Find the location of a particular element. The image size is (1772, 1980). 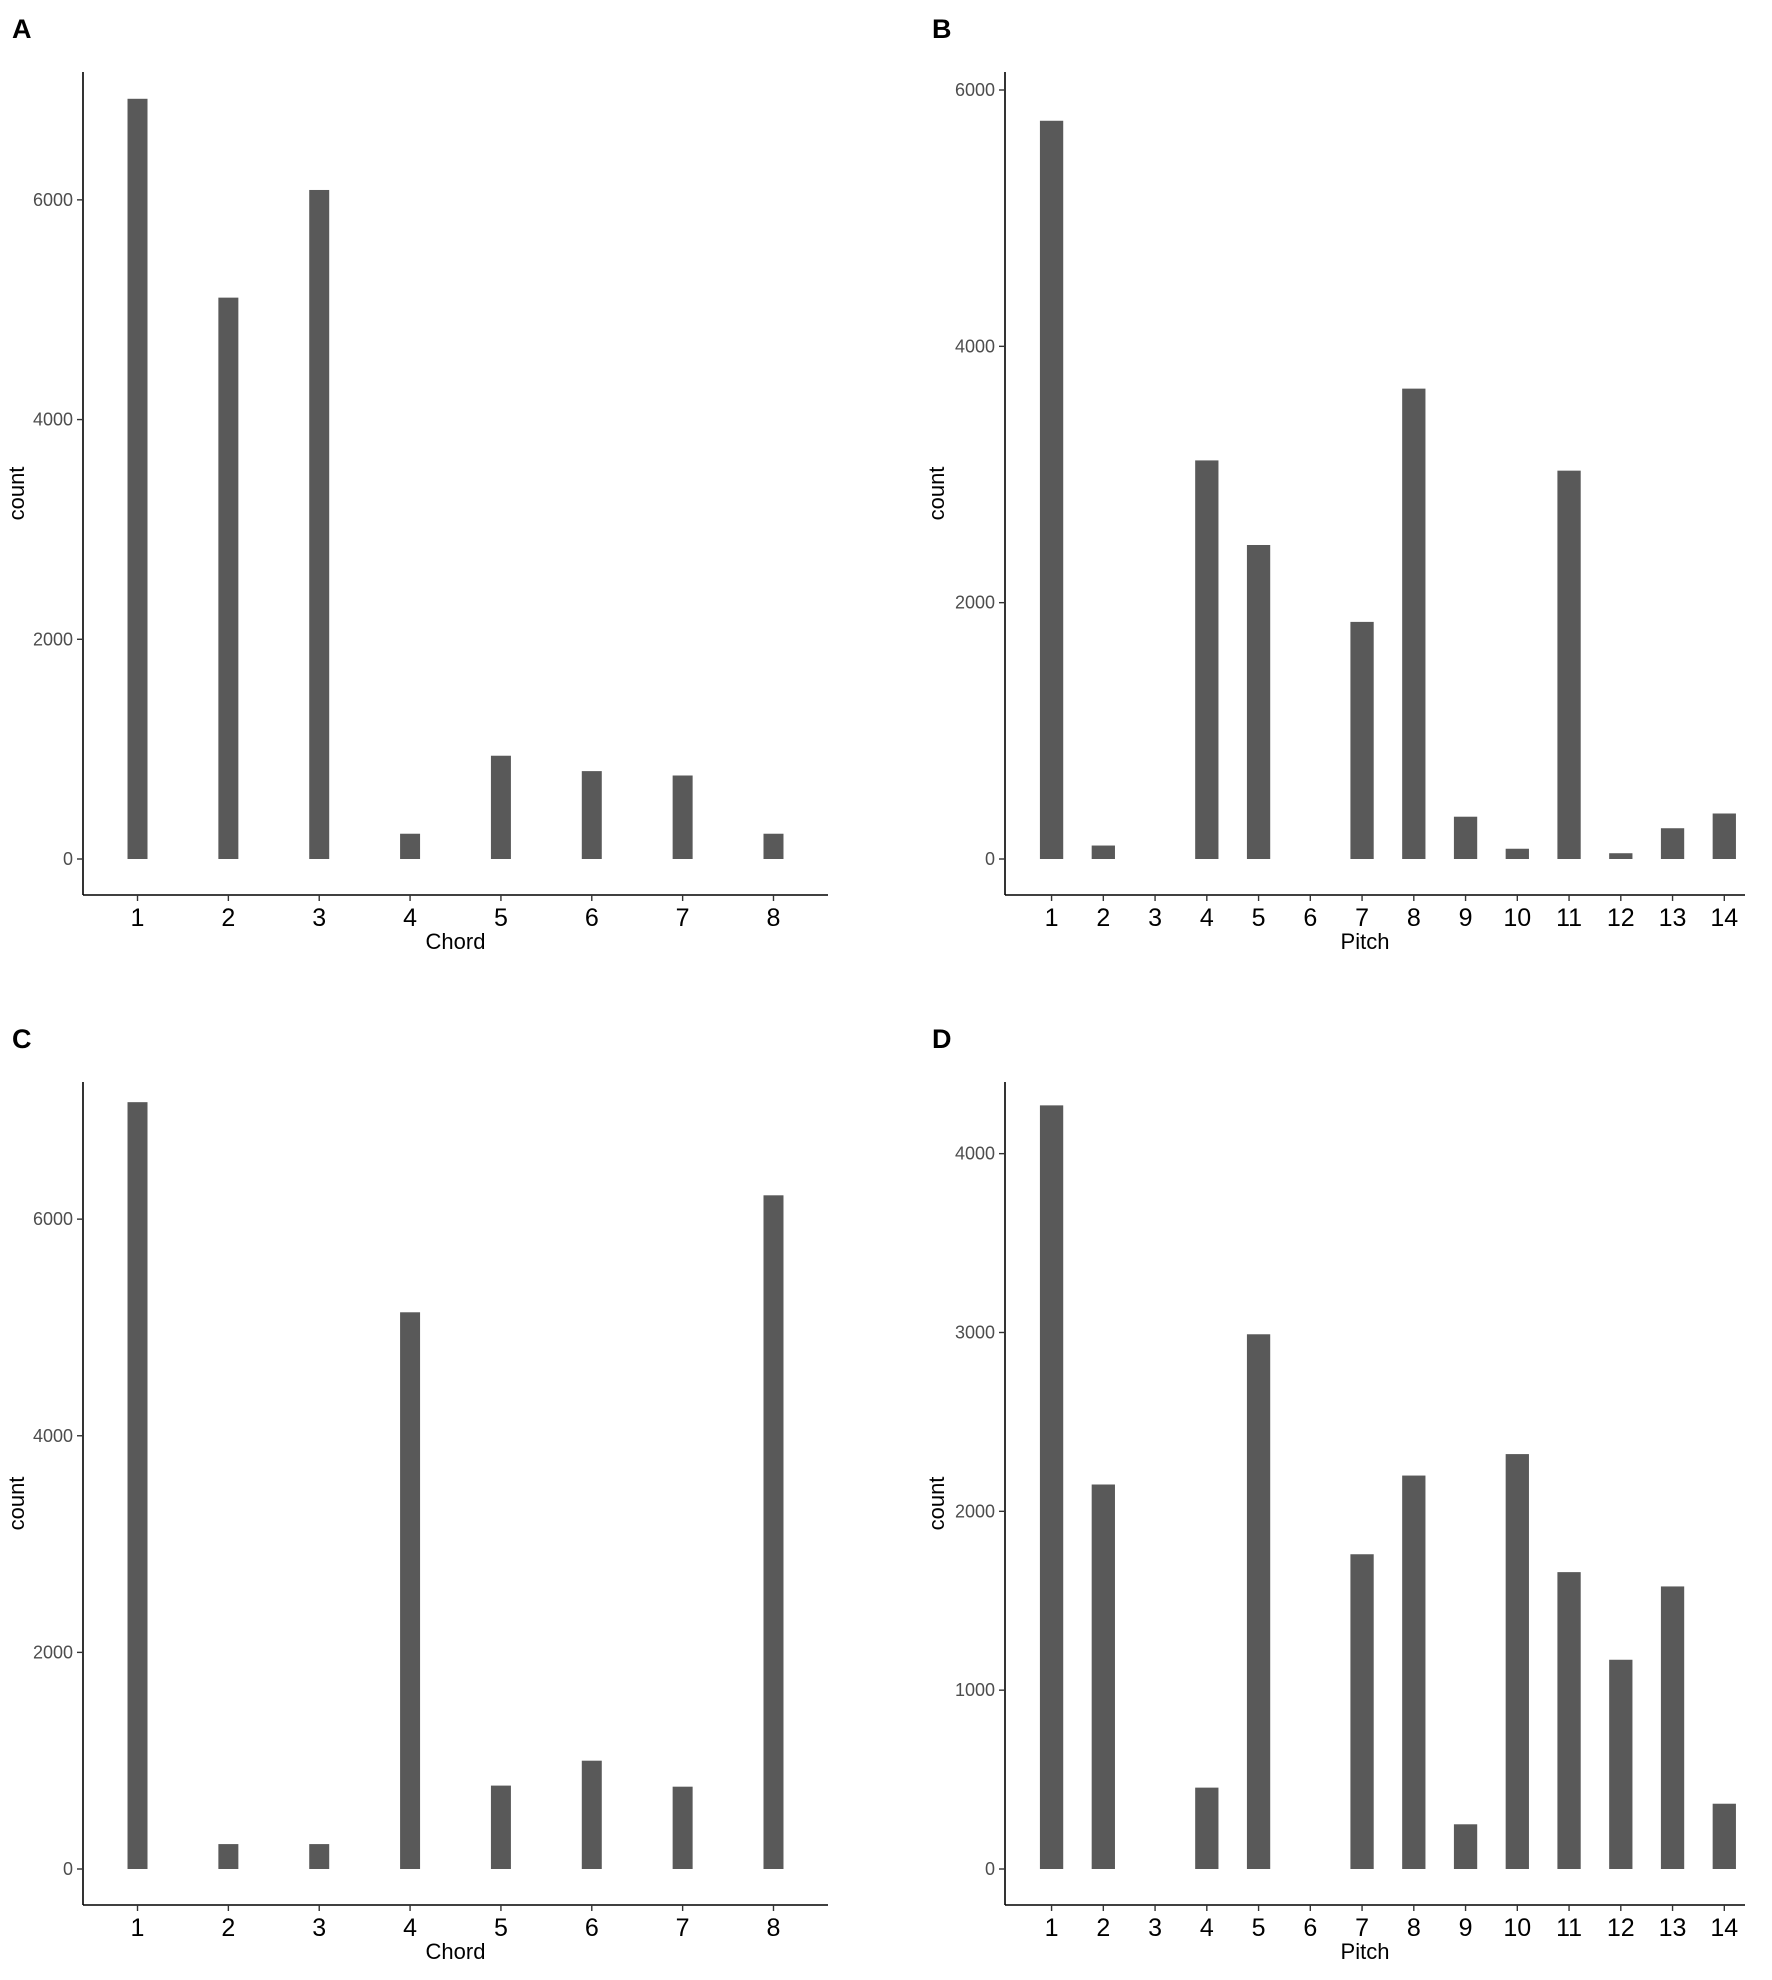

y-tick-label-d-4000: 4000 is located at coordinates (975, 1154).